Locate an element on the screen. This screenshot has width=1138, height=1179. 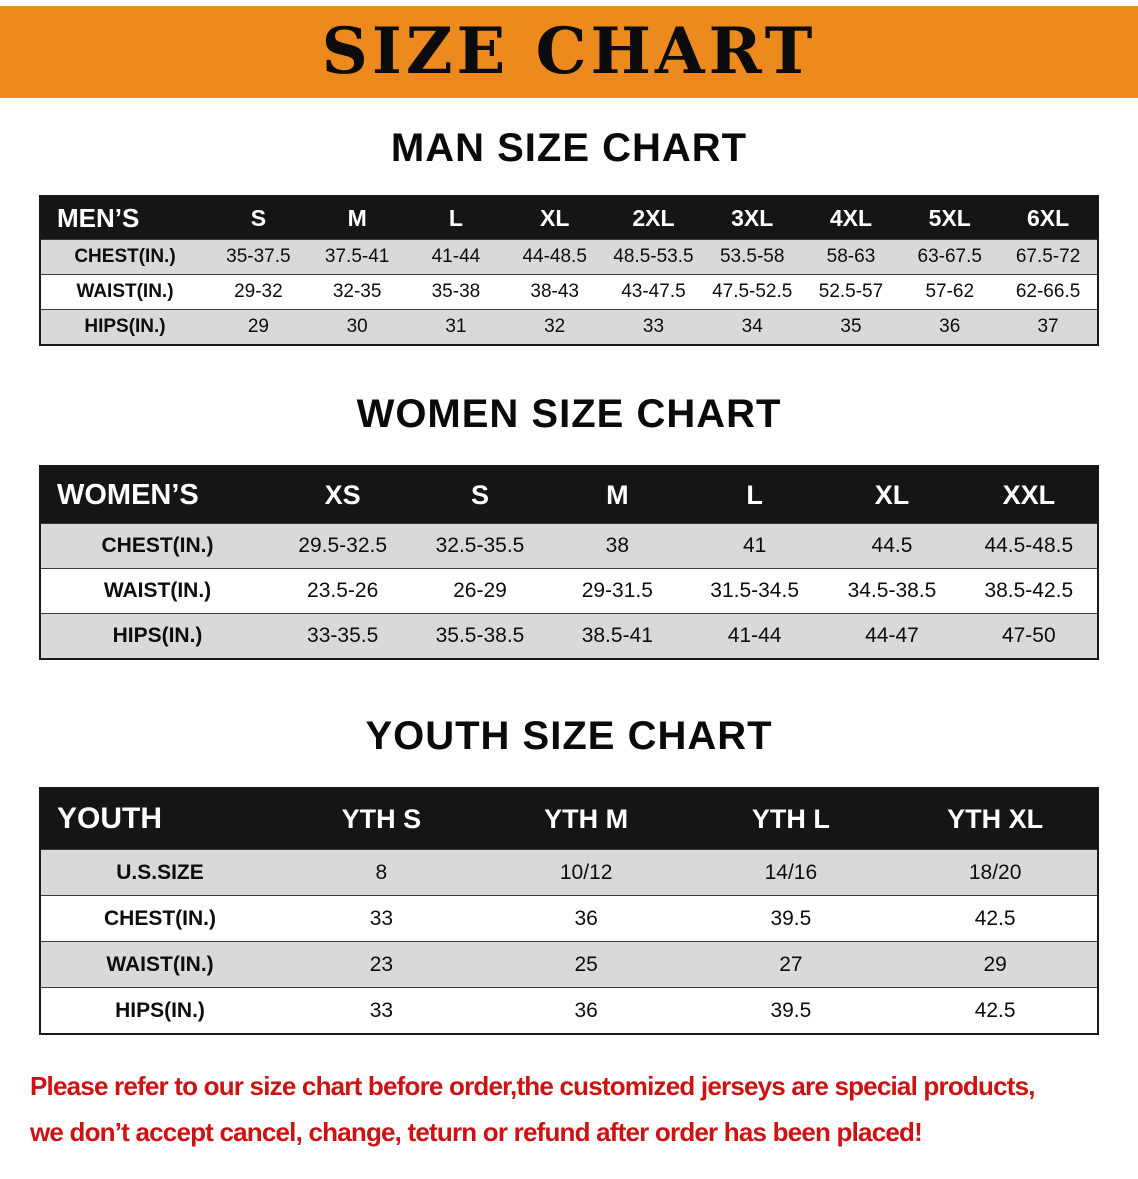
size-value-cell: 43-47.5 is located at coordinates (653, 292).